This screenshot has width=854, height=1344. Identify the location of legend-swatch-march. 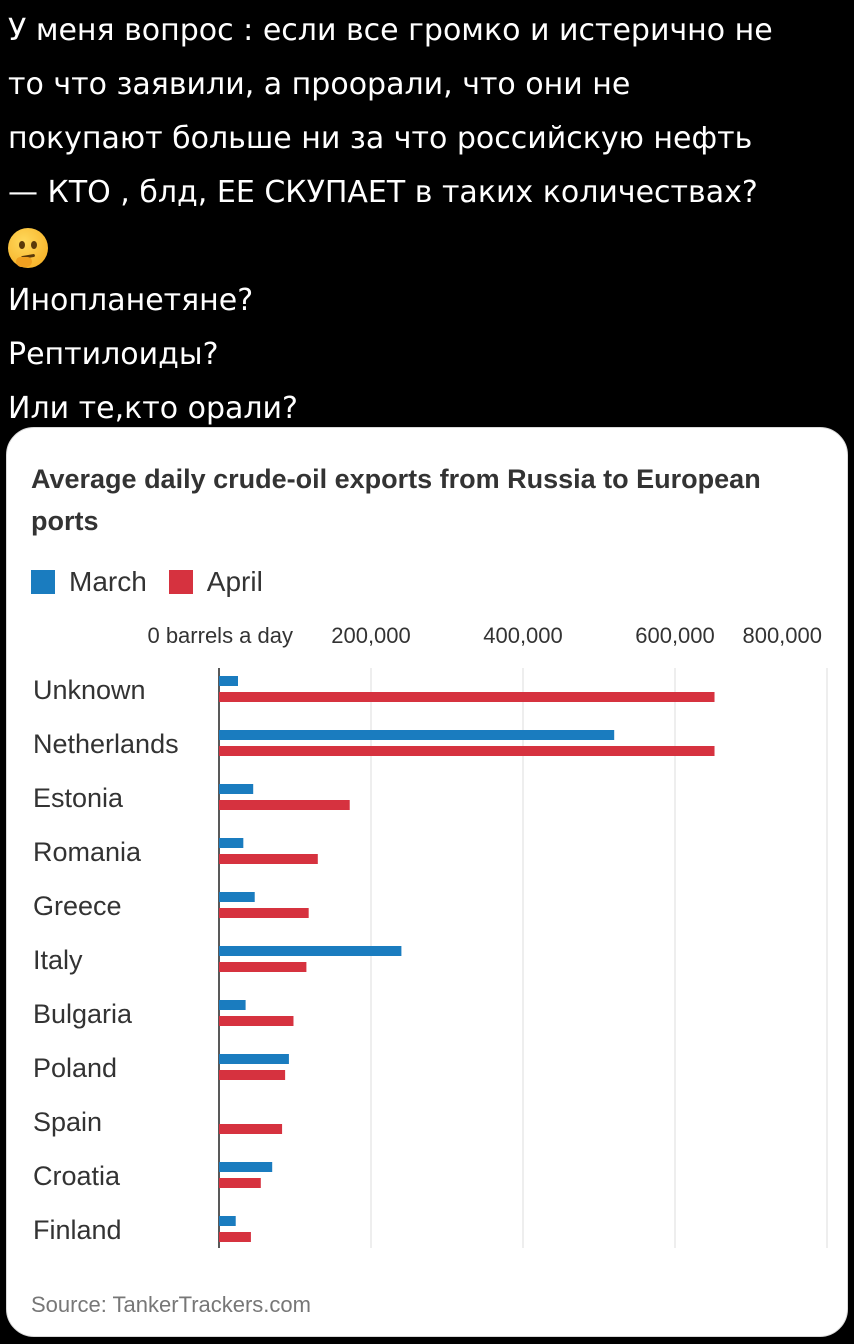
(43, 582).